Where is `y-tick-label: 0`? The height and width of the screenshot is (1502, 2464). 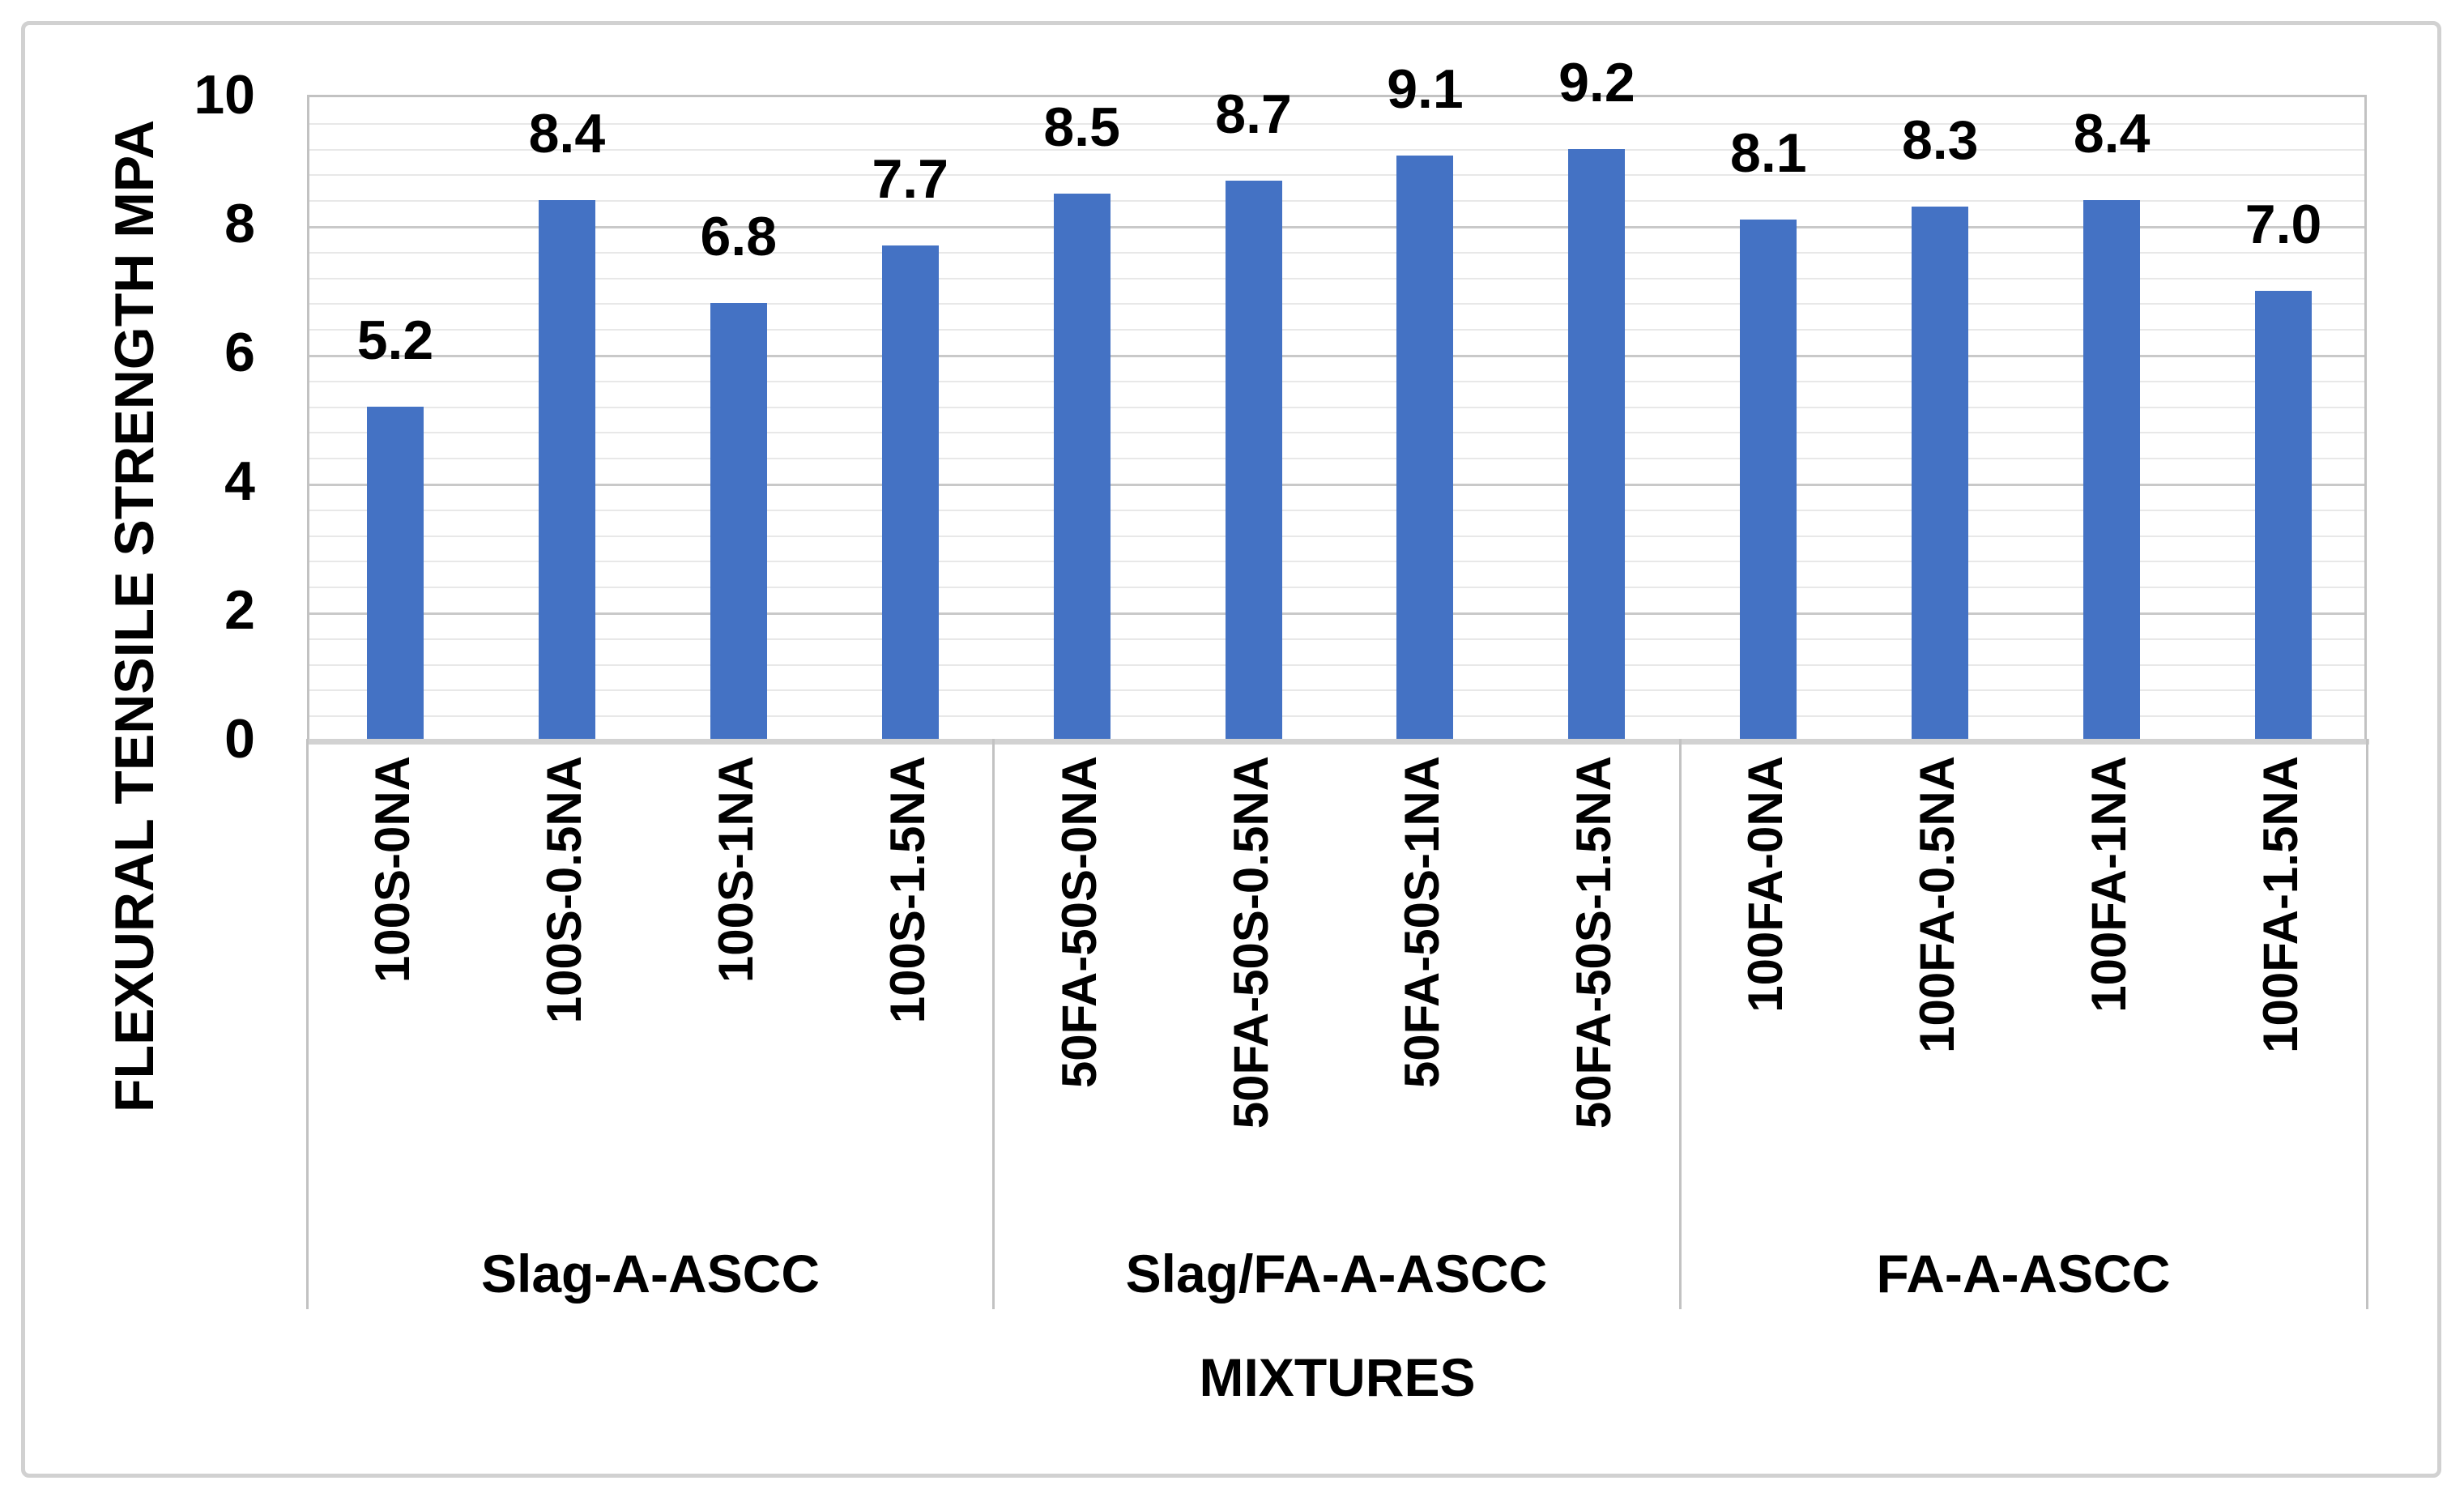 y-tick-label: 0 is located at coordinates (239, 739).